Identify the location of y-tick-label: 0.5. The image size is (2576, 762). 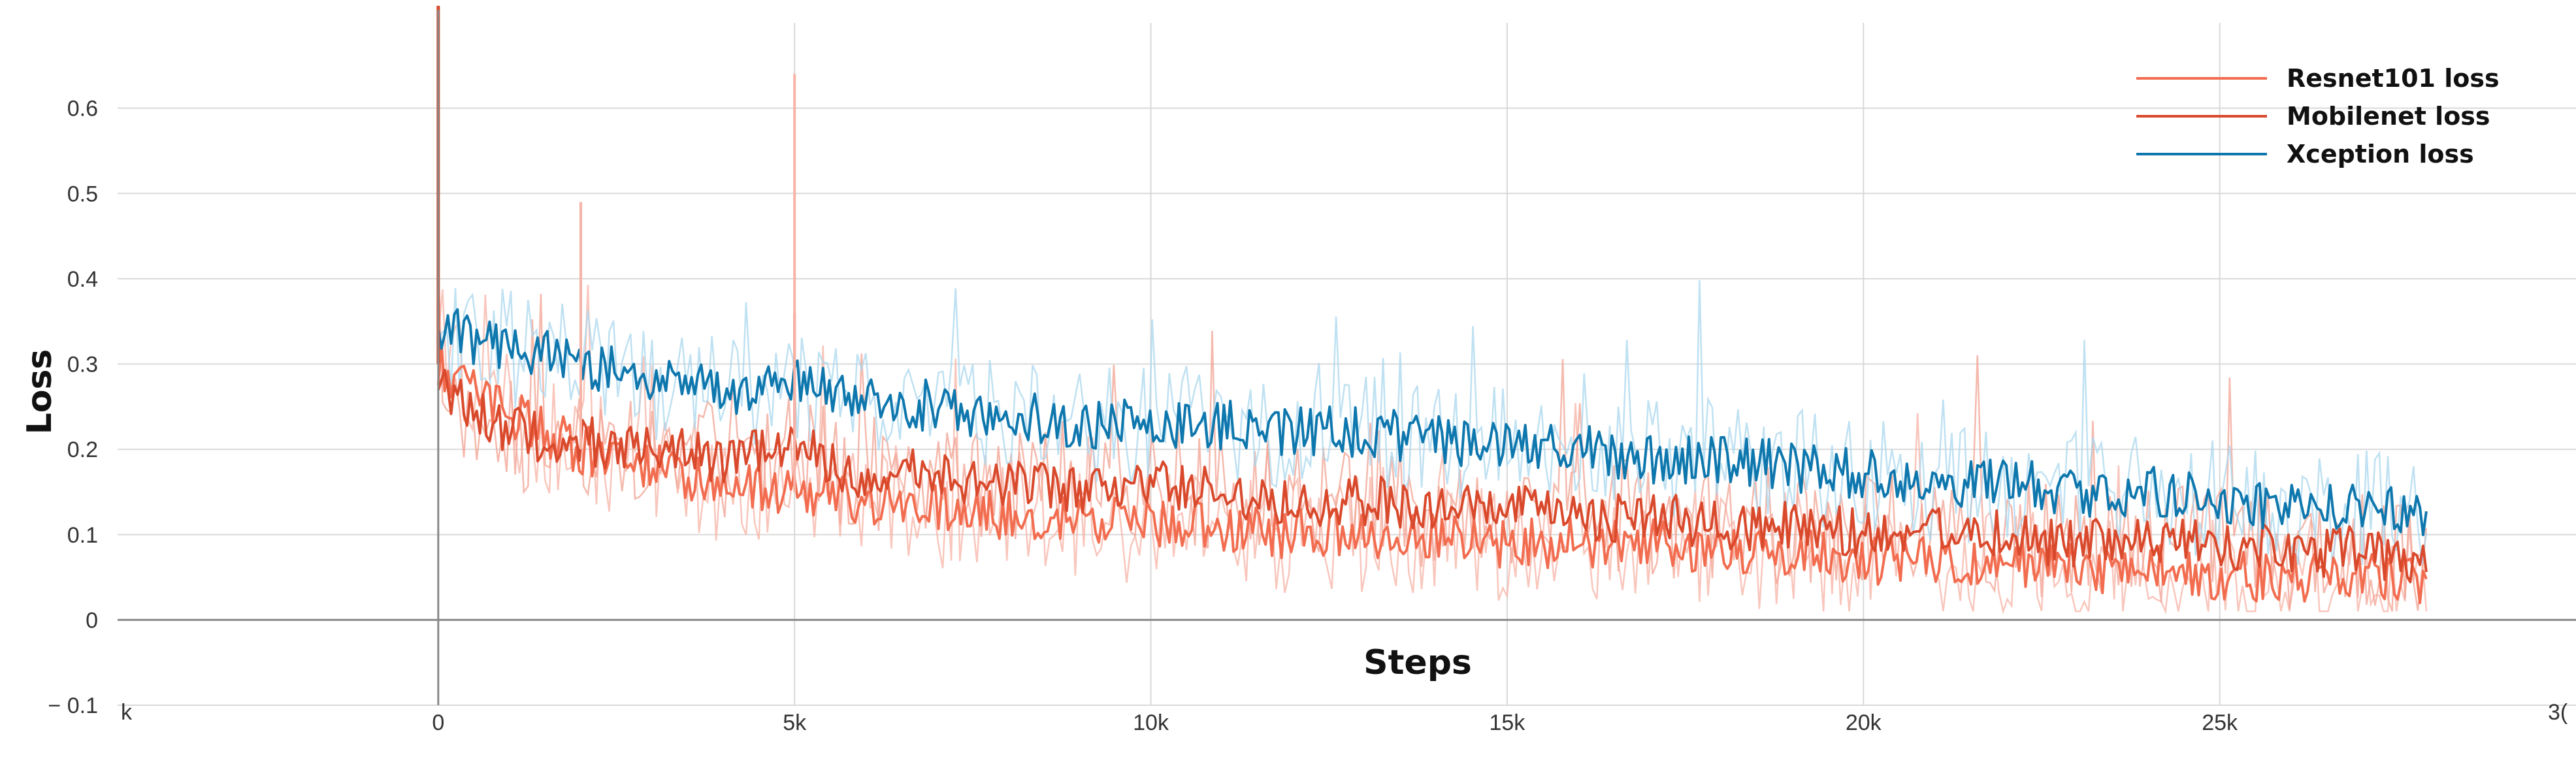
(82, 194).